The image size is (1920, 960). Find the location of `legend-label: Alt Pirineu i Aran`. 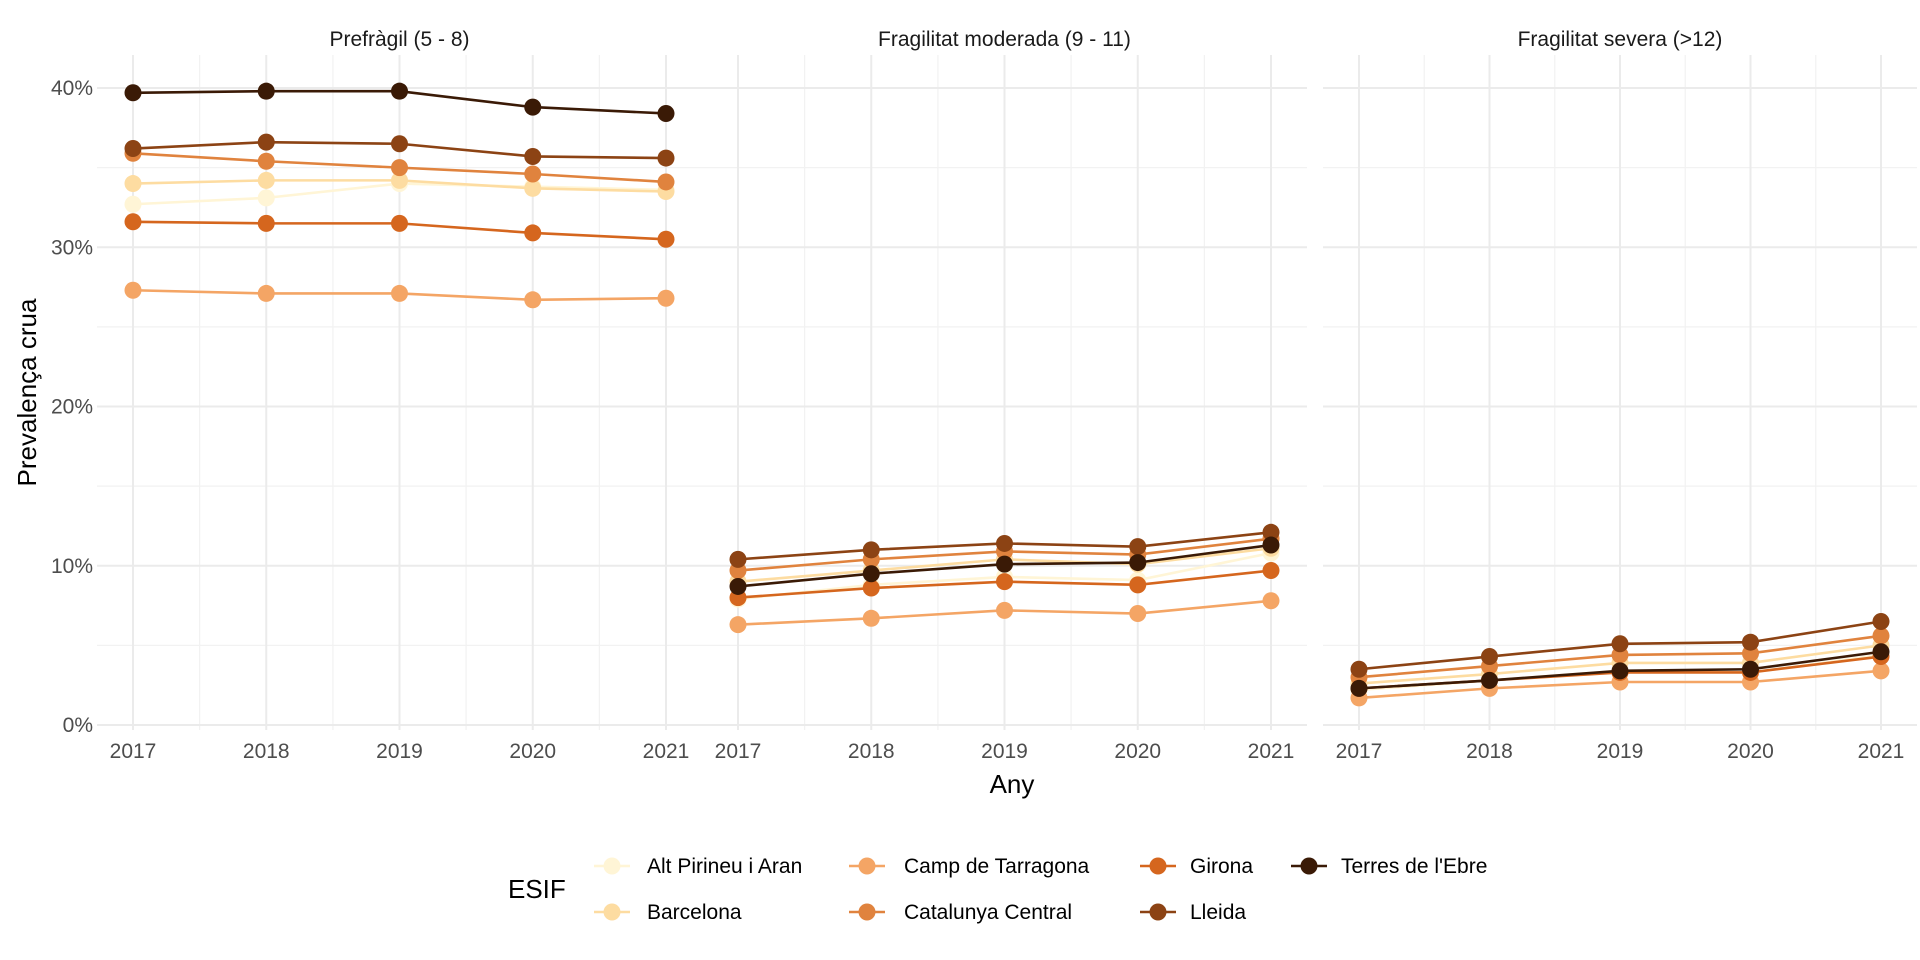

legend-label: Alt Pirineu i Aran is located at coordinates (724, 866).